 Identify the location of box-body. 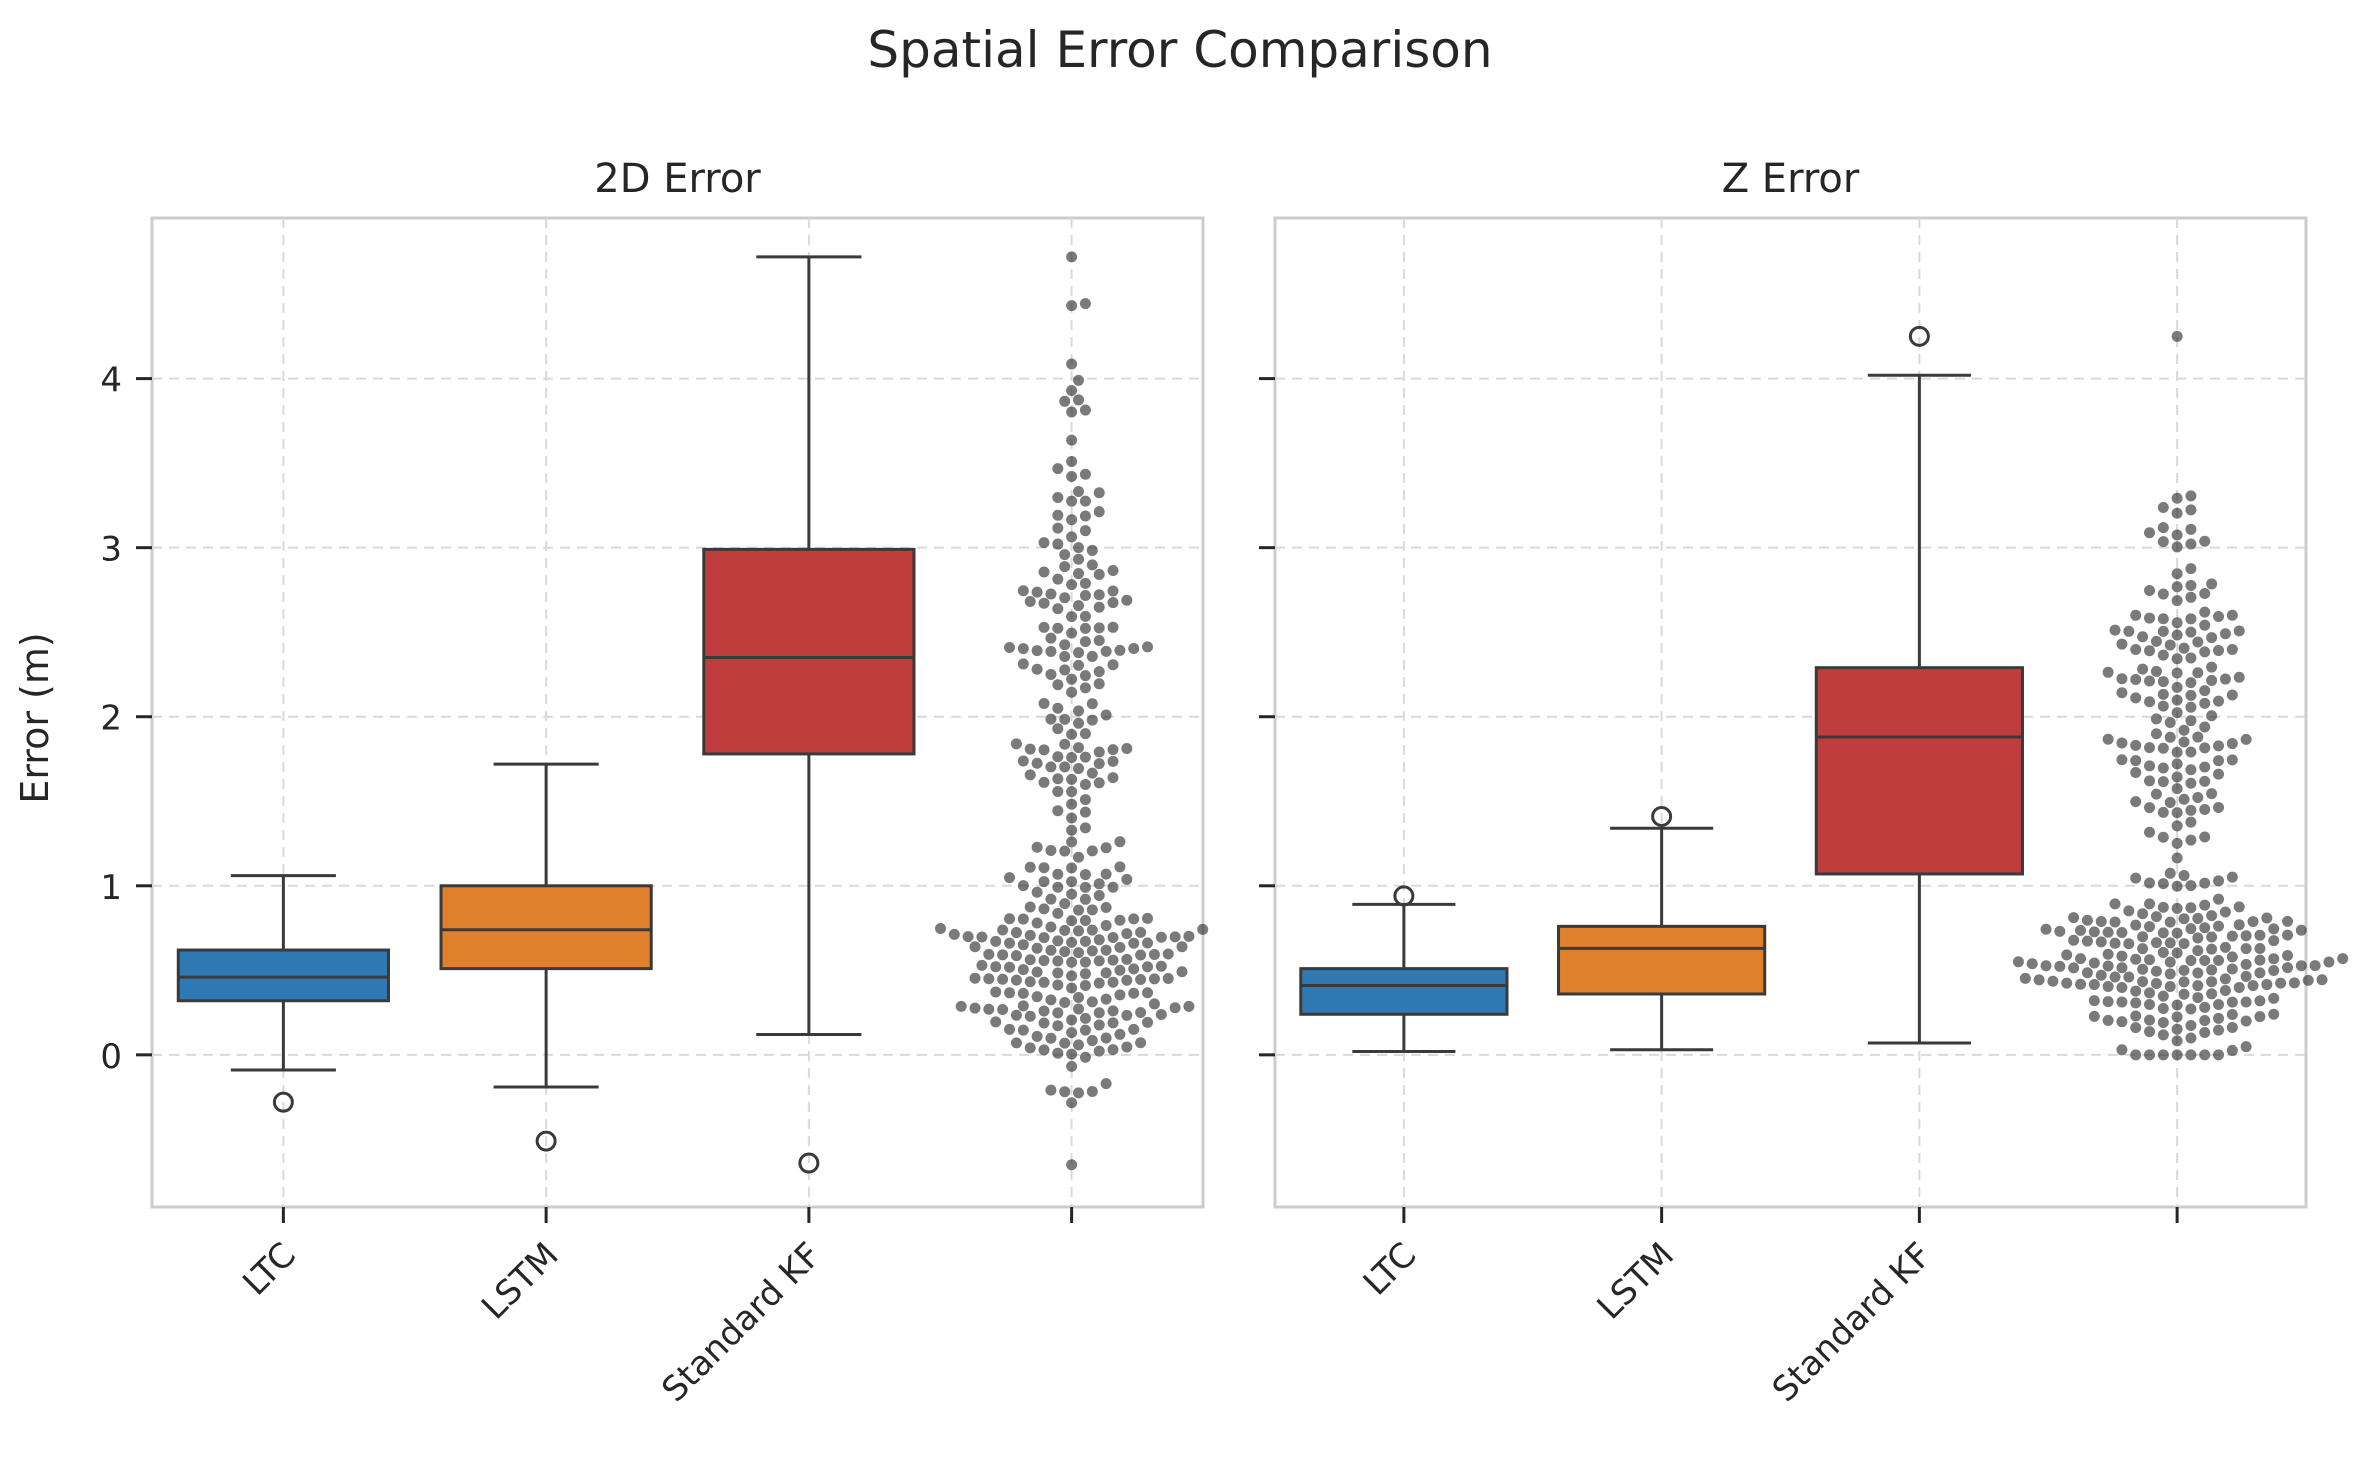
(546, 927).